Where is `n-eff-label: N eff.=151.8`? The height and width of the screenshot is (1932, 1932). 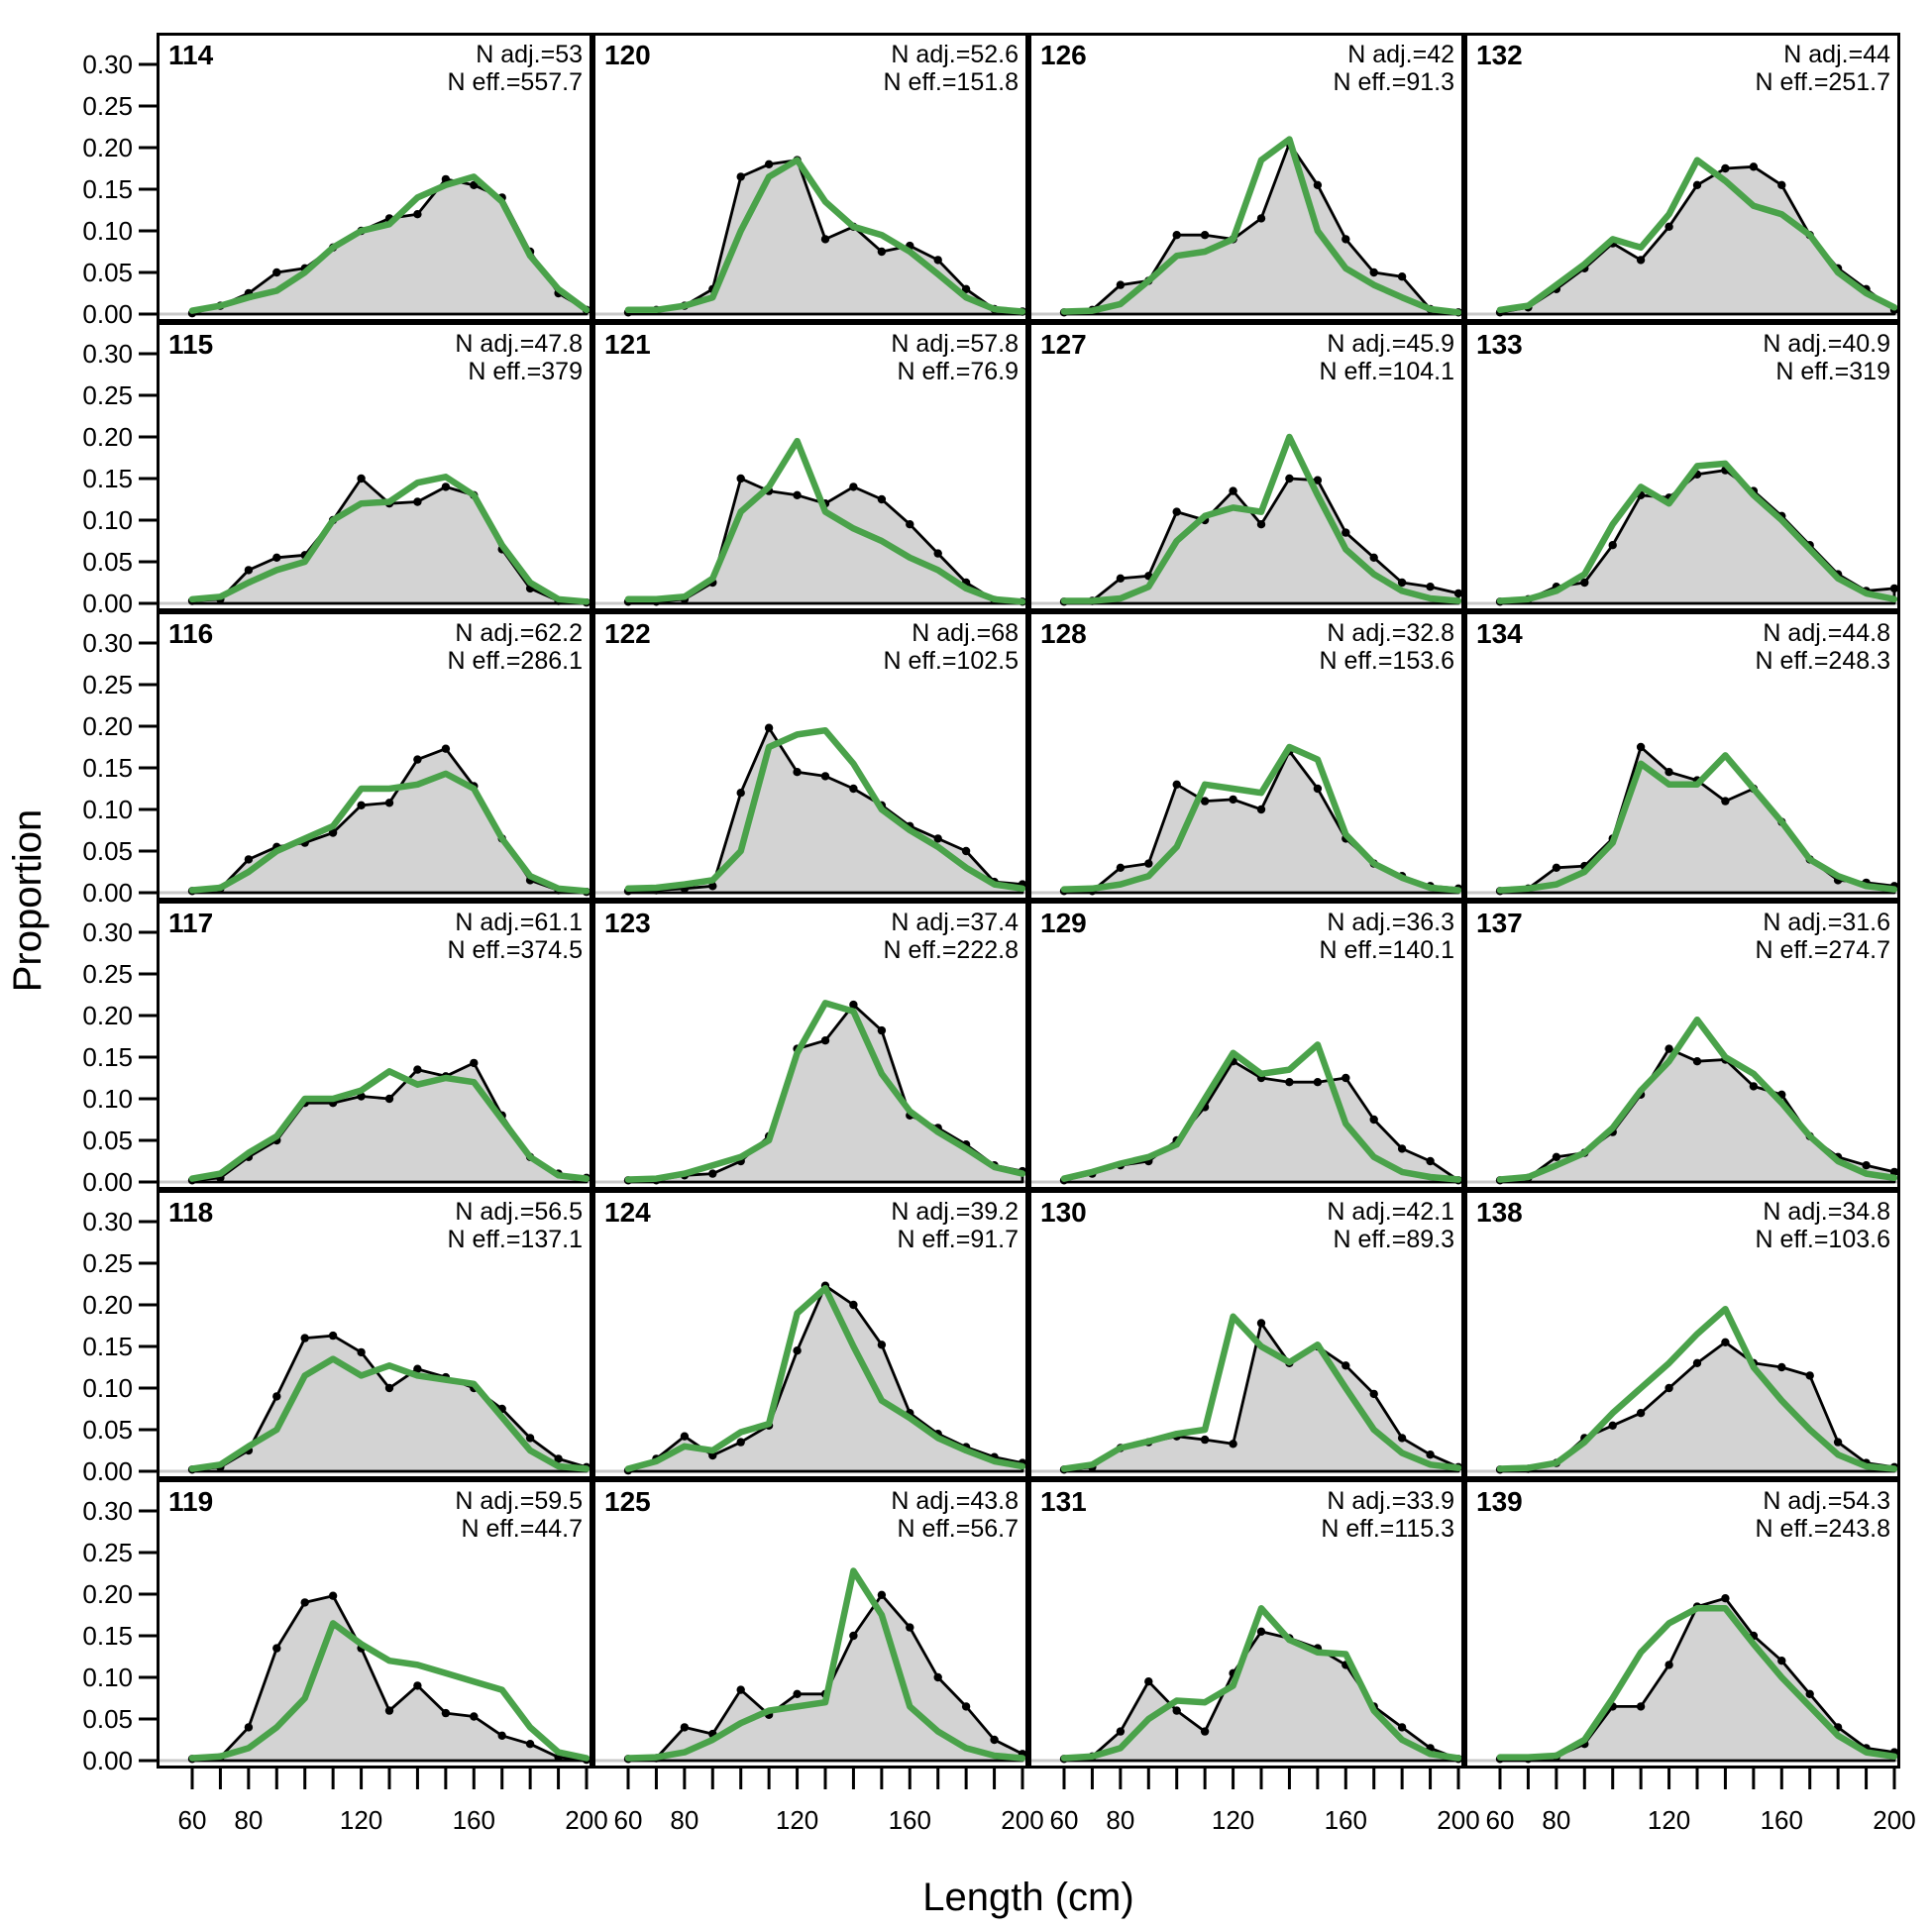
n-eff-label: N eff.=151.8 is located at coordinates (951, 82).